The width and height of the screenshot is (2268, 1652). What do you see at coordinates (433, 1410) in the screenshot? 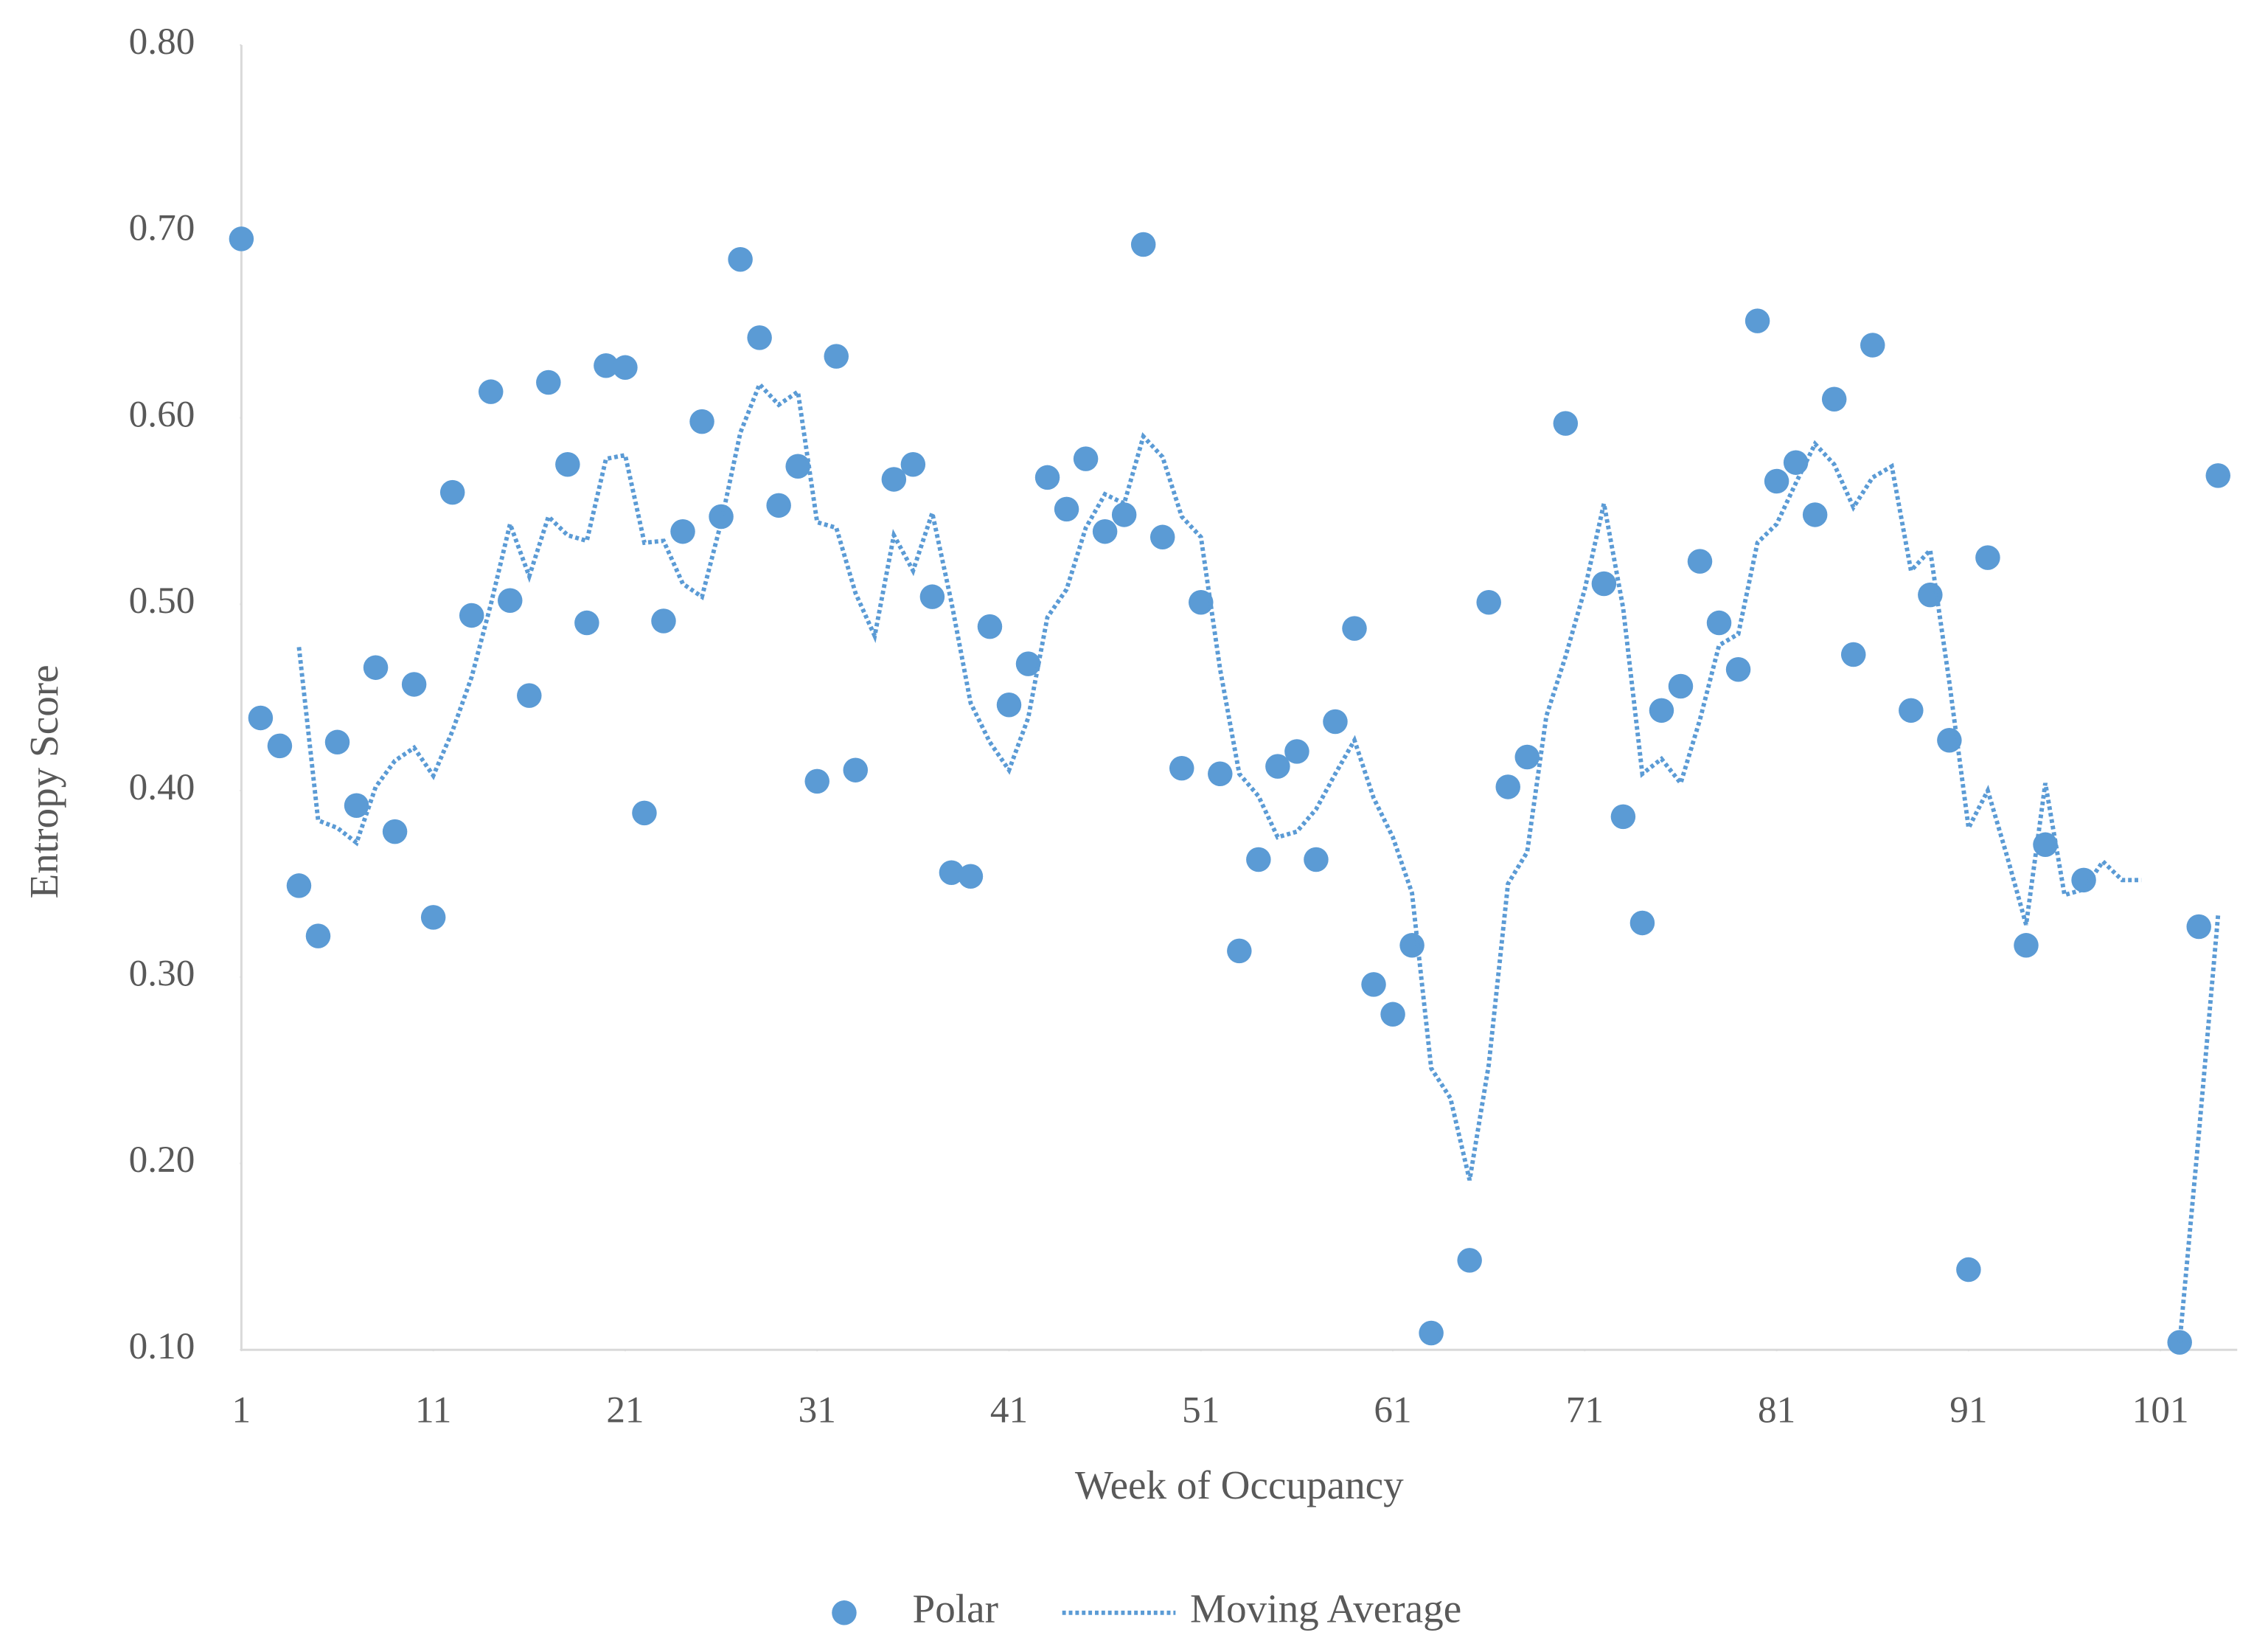
I see `x-tick-label: 11` at bounding box center [433, 1410].